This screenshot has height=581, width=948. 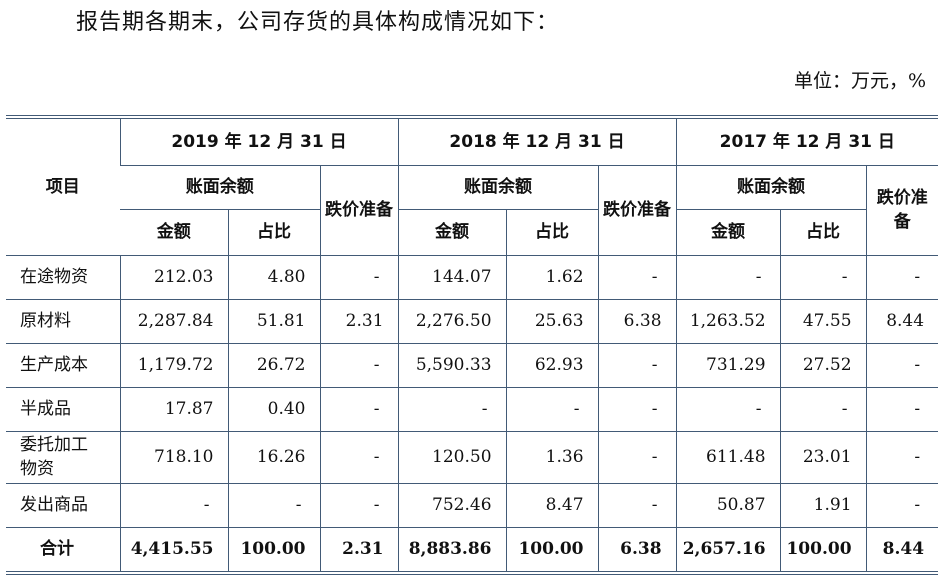 What do you see at coordinates (452, 551) in the screenshot?
I see `table-cell: 8,883.86` at bounding box center [452, 551].